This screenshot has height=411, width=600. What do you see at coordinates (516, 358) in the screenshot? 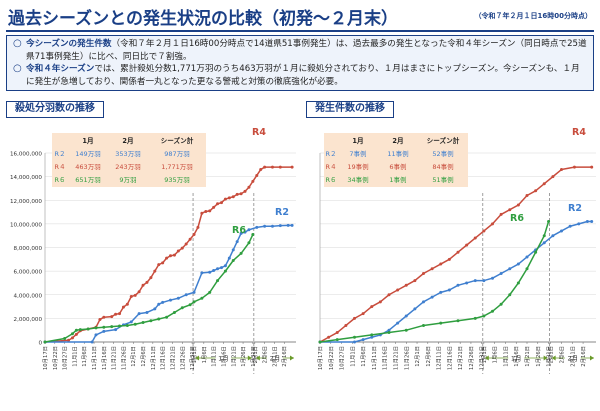
I see `period-label: 1月` at bounding box center [516, 358].